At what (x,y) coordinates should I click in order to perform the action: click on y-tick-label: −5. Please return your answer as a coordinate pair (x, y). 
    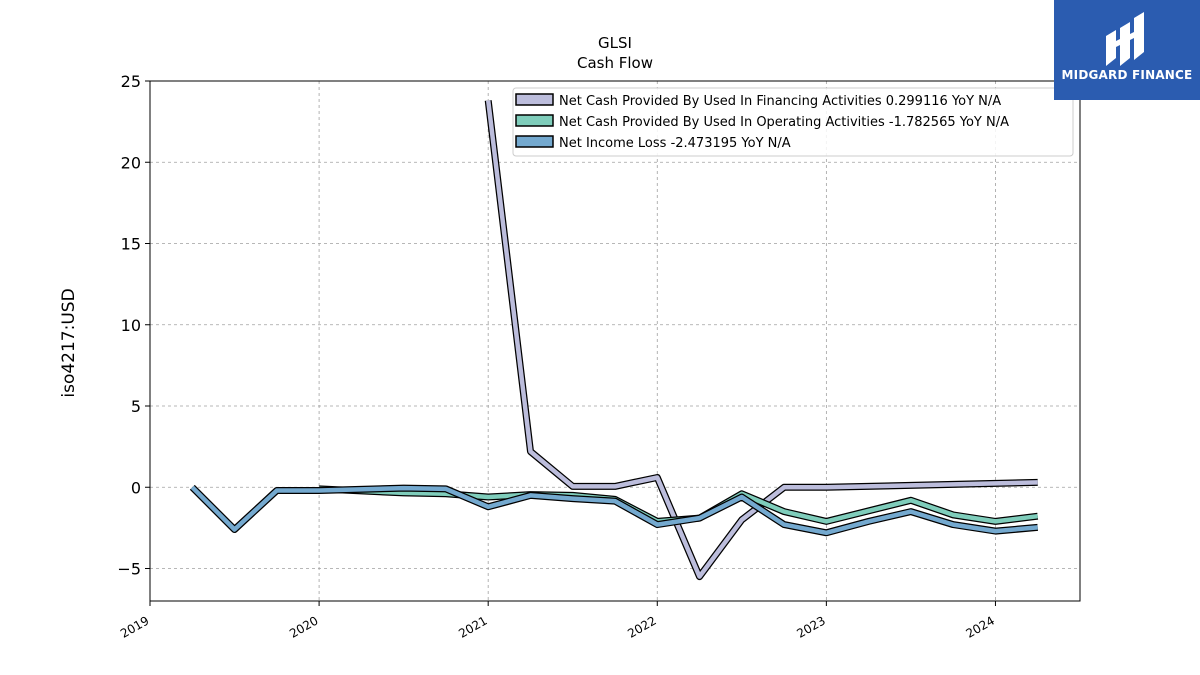
    Looking at the image, I should click on (129, 569).